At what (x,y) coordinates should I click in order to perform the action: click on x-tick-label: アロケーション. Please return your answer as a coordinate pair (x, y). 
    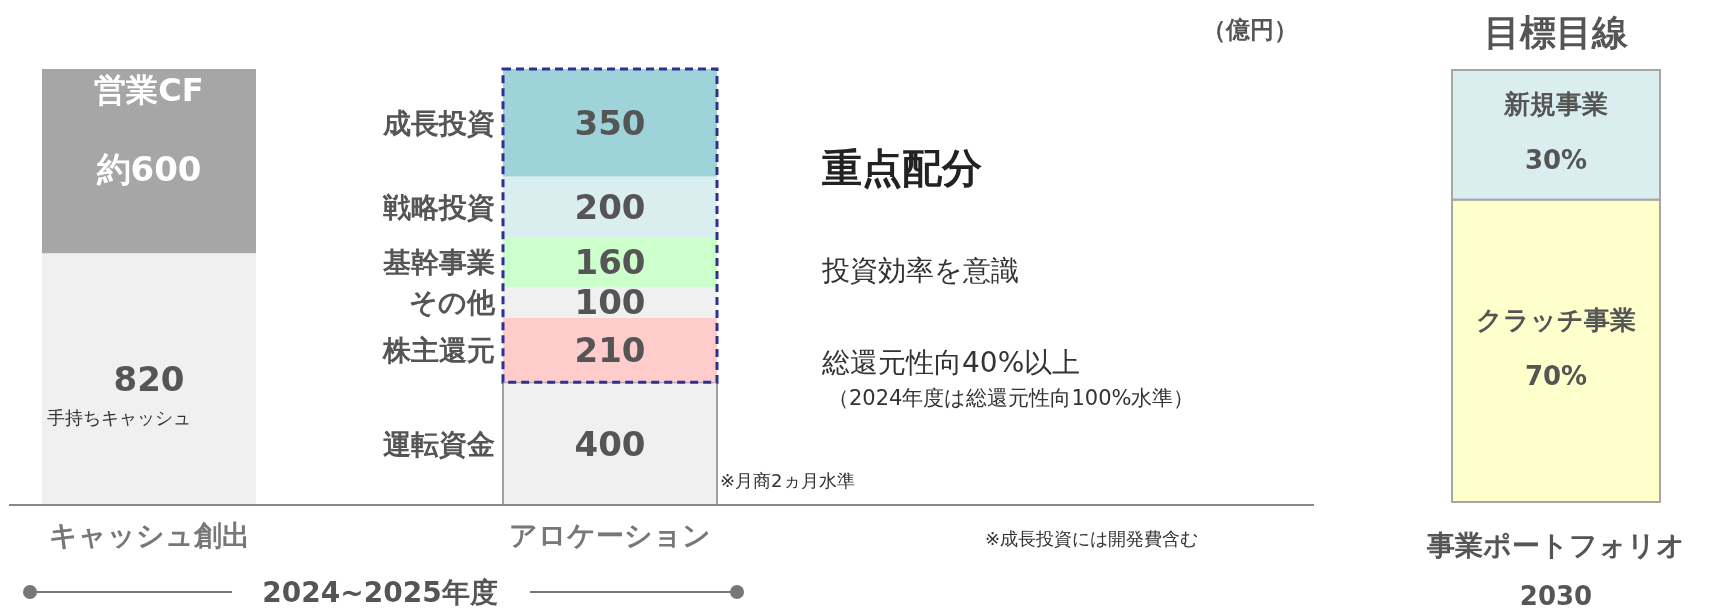
    Looking at the image, I should click on (610, 535).